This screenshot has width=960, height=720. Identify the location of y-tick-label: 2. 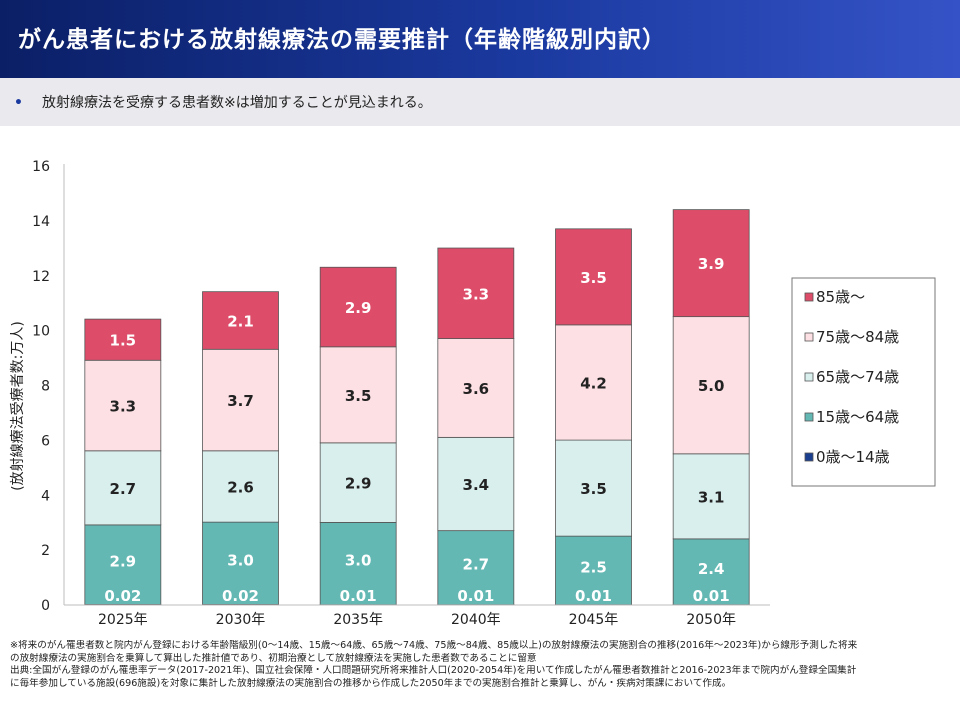
(45, 551).